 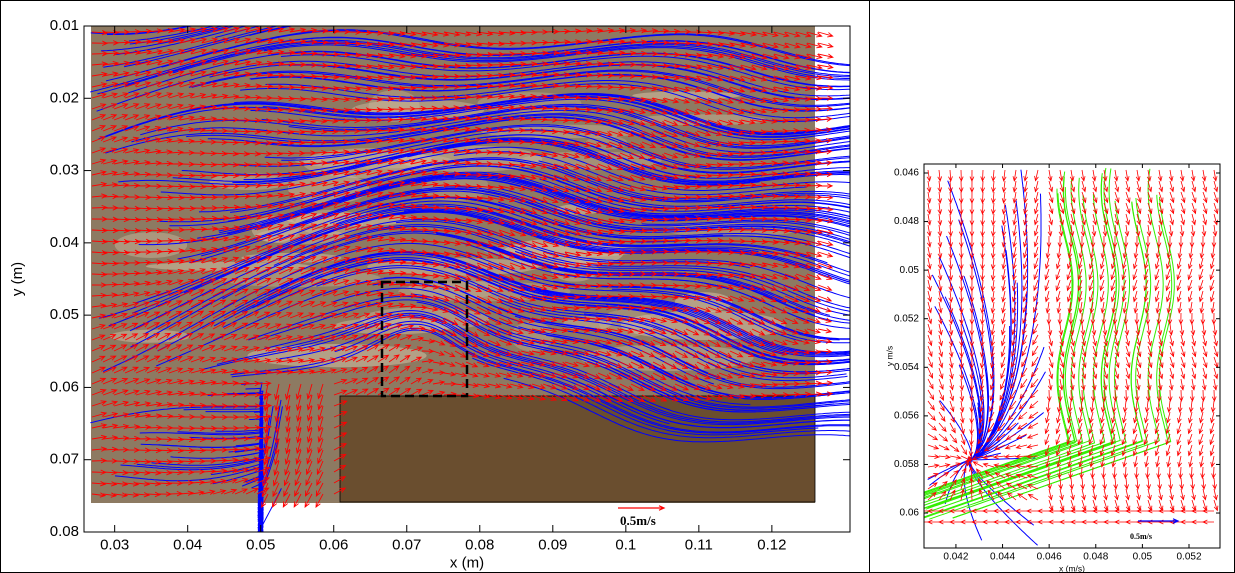 I want to click on y-tick-label: 0.06, so click(x=64, y=386).